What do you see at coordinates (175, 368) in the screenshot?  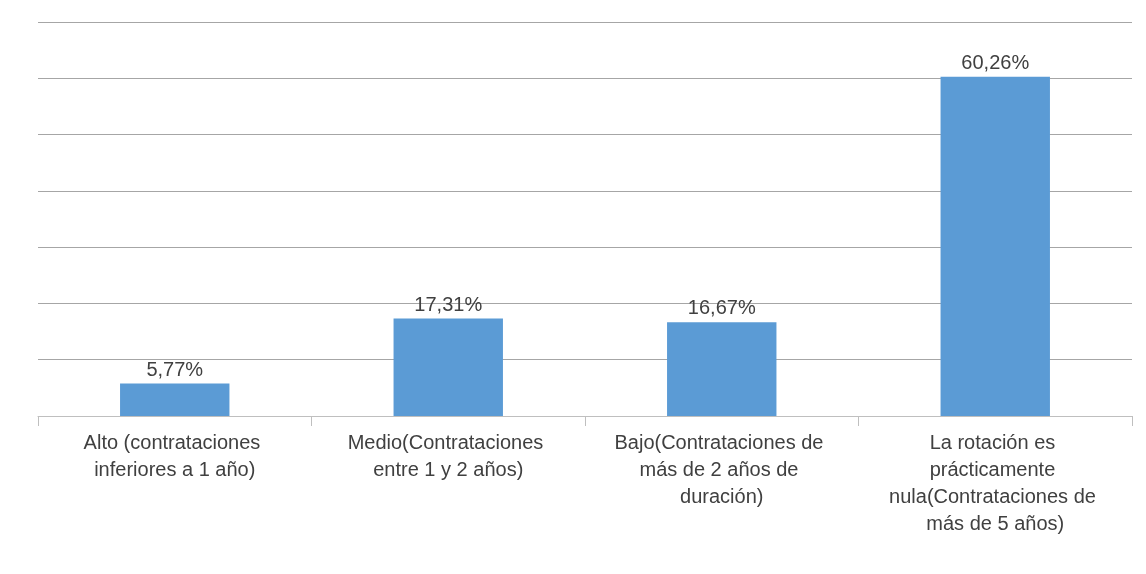 I see `data-label: 5,77%` at bounding box center [175, 368].